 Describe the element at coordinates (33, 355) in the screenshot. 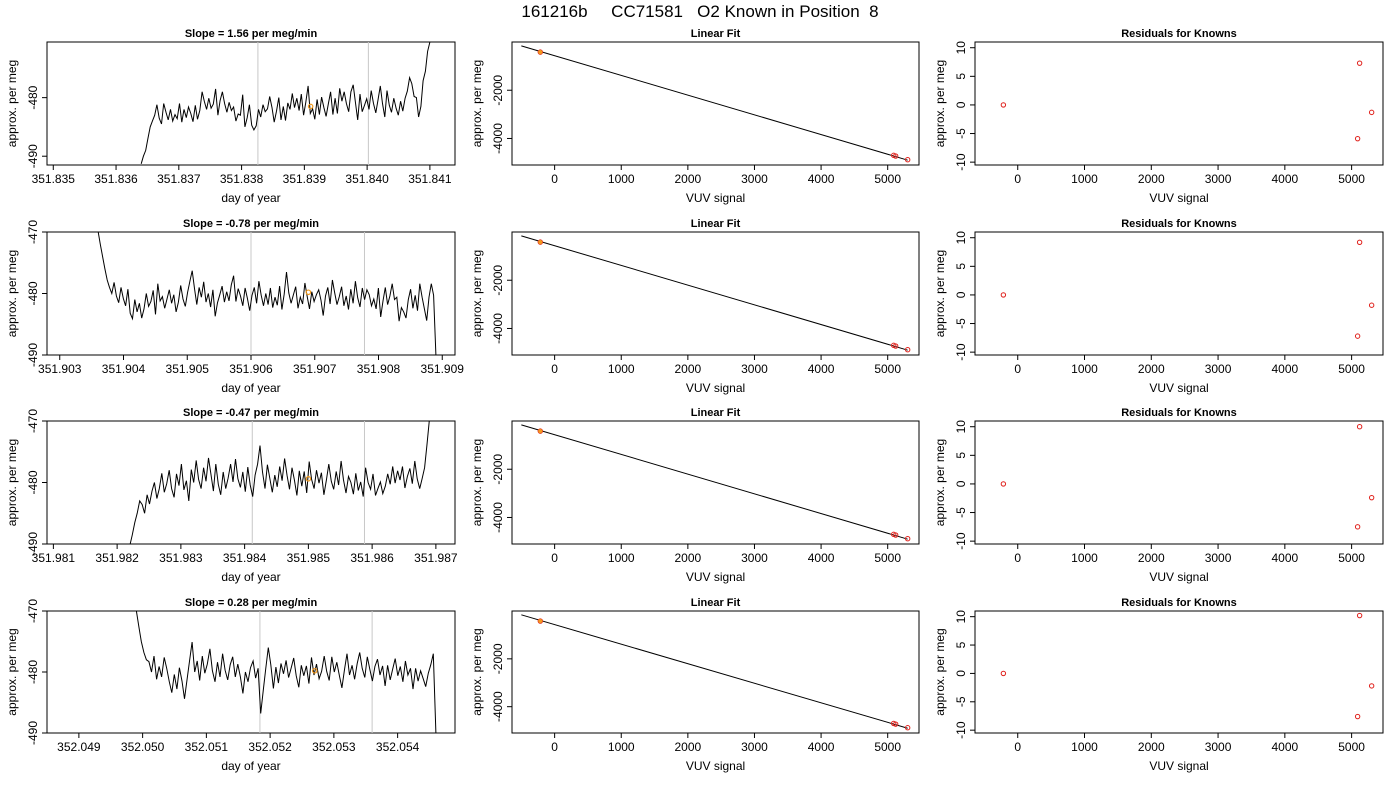

I see `y-tick-label: -490` at that location.